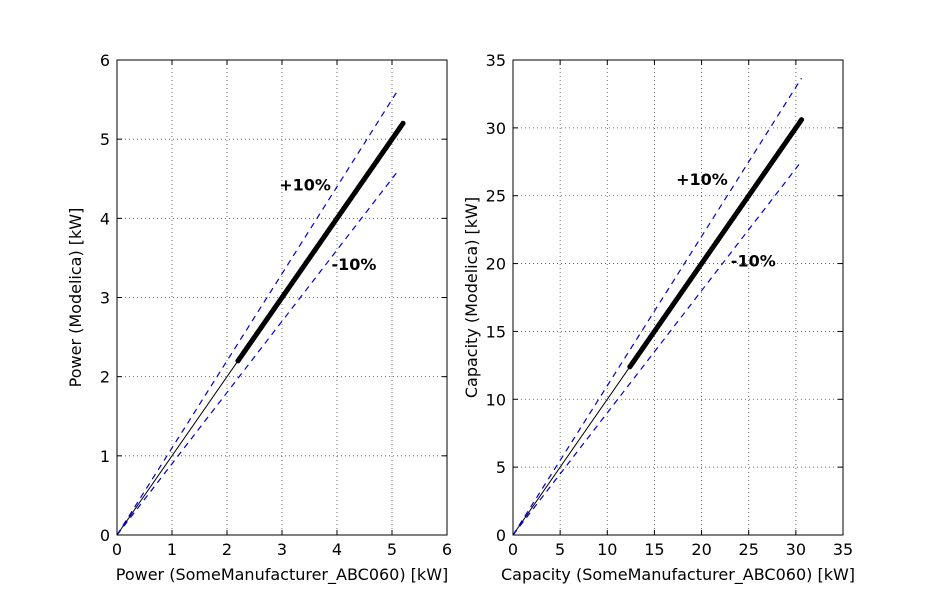  Describe the element at coordinates (501, 467) in the screenshot. I see `capacity-y-tick-label: 5` at that location.